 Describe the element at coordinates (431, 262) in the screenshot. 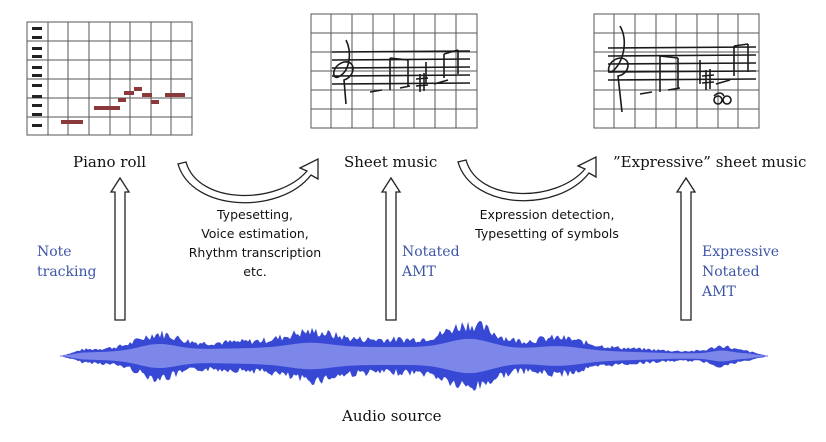

I see `task-label-notated-amt: Notated AMT` at that location.